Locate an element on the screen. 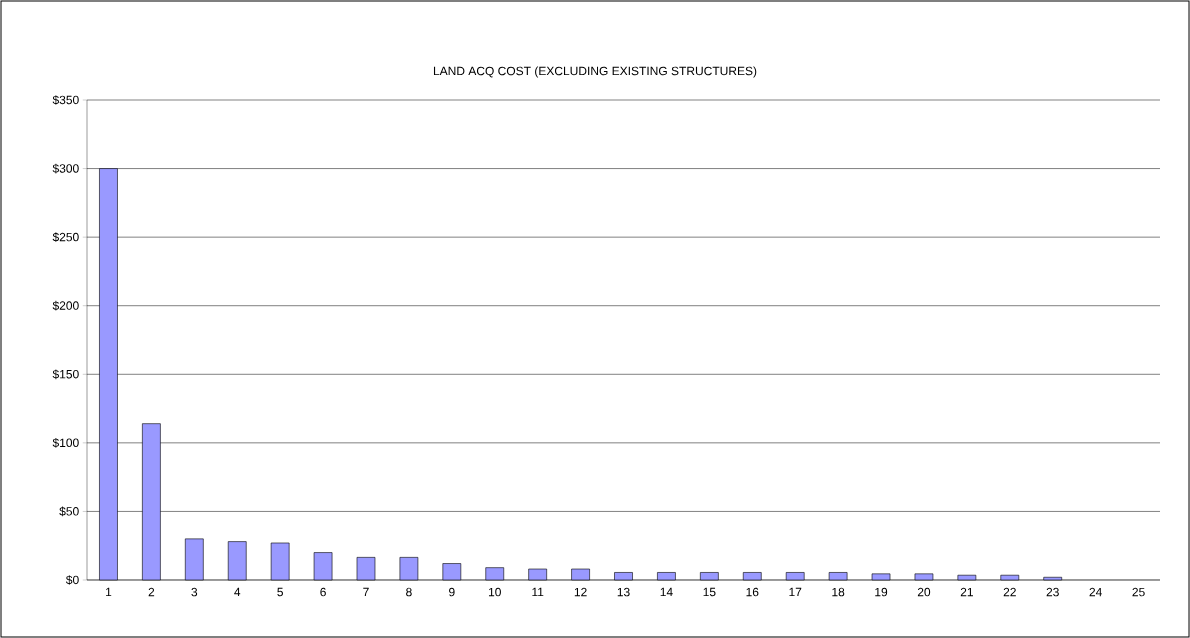  x-tick-label: 11 is located at coordinates (538, 592).